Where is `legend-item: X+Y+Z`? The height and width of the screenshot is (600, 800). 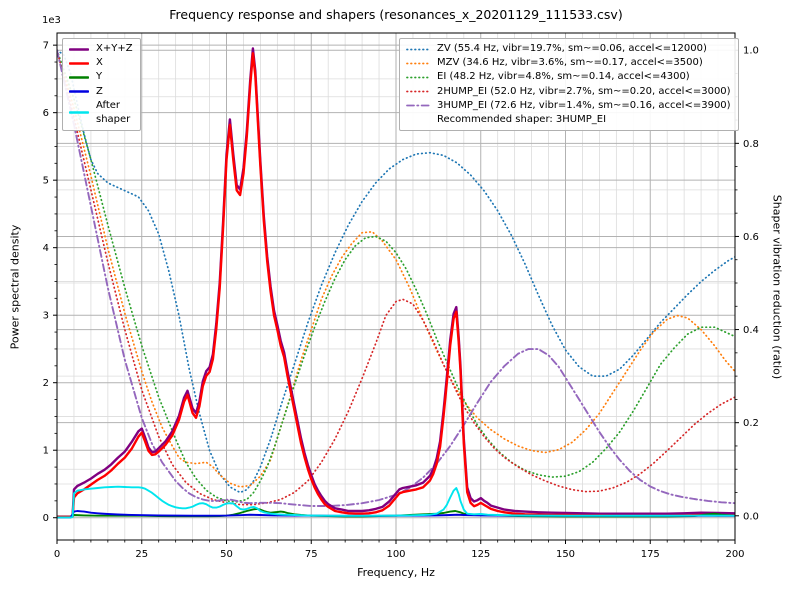 legend-item: X+Y+Z is located at coordinates (101, 49).